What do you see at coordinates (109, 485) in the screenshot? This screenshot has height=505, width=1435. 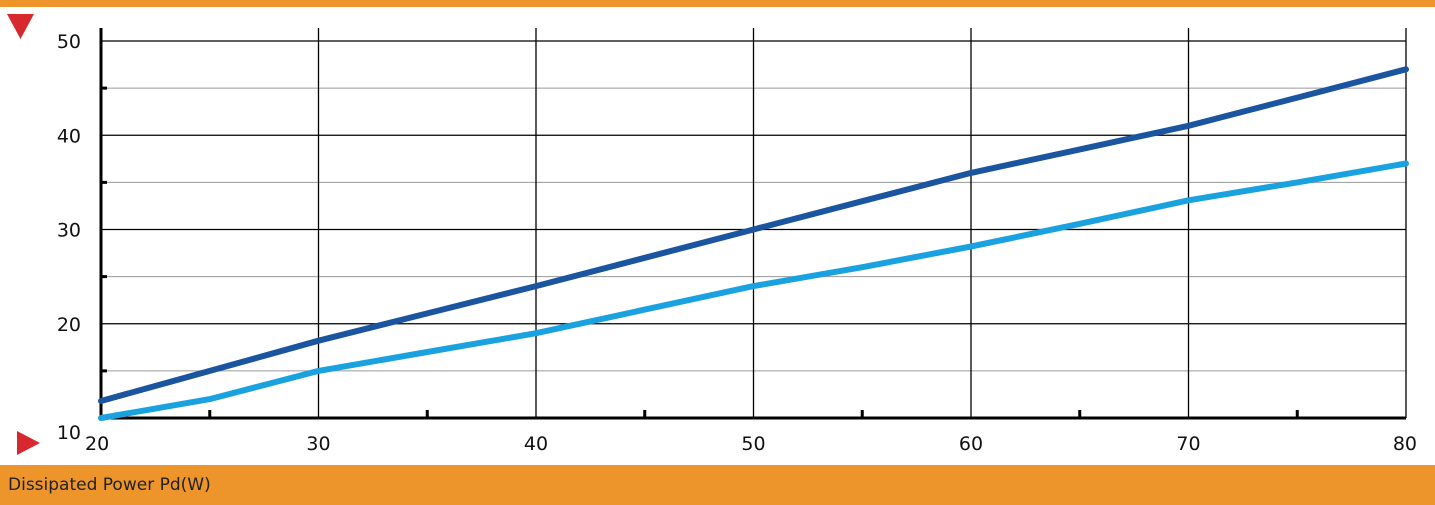 I see `x-axis-label: Dissipated Power Pd(W)` at bounding box center [109, 485].